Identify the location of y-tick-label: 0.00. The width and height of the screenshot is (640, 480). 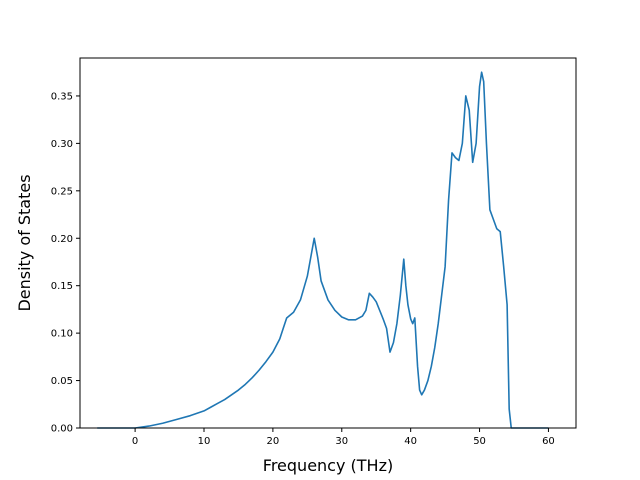
(62, 429).